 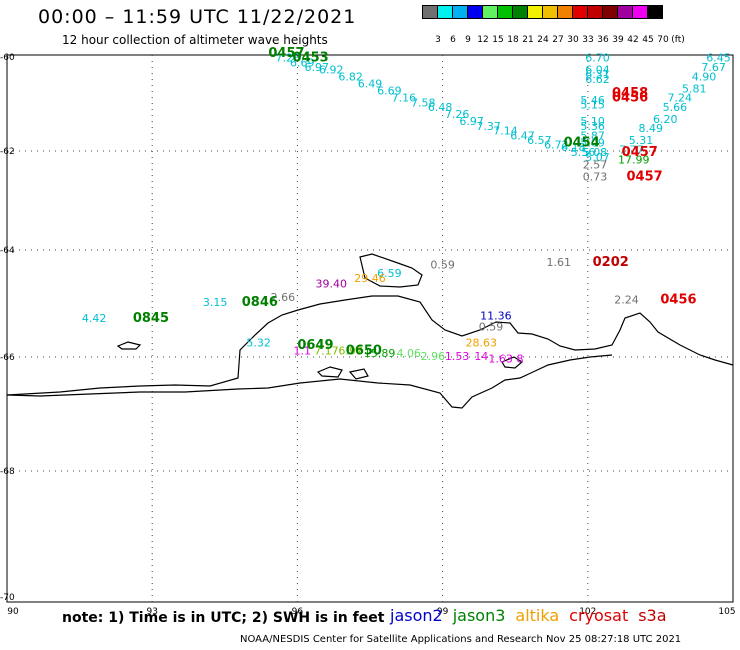 What do you see at coordinates (556, 145) in the screenshot?
I see `wave-height-value: 6.72` at bounding box center [556, 145].